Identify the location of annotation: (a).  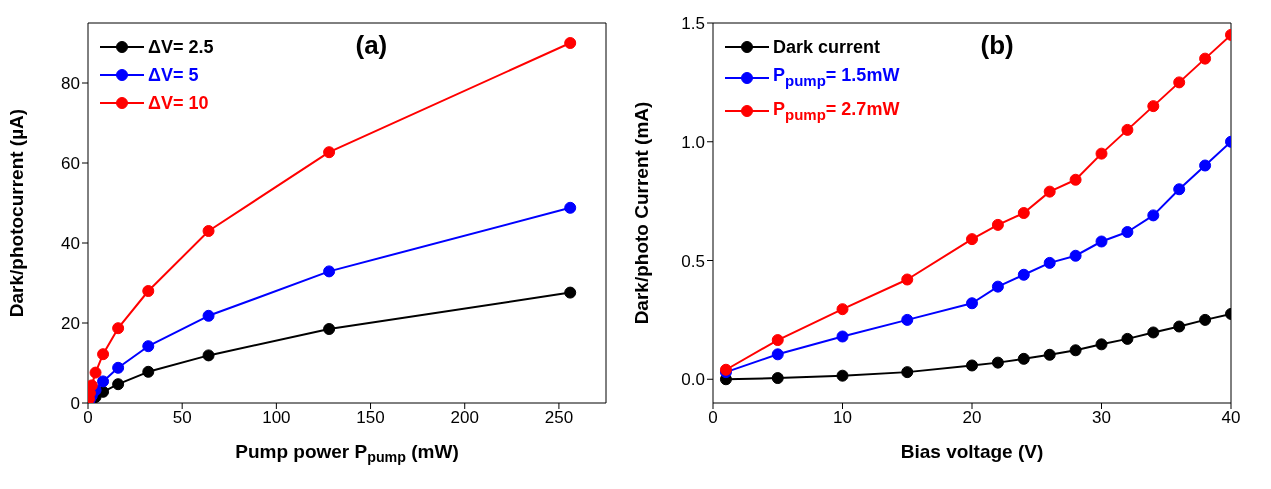
(371, 45).